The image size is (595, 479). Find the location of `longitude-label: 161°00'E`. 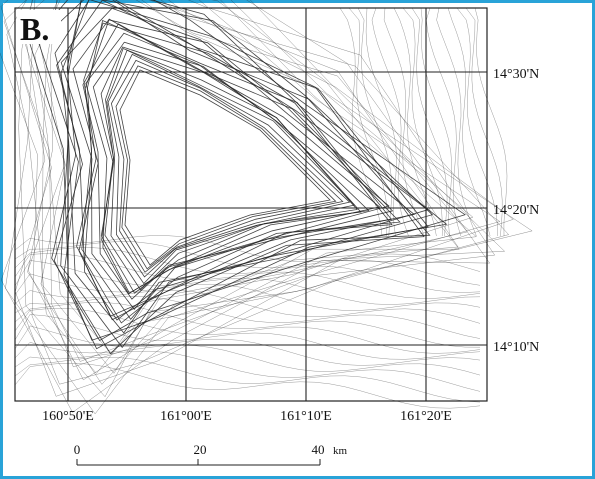

longitude-label: 161°00'E is located at coordinates (186, 416).